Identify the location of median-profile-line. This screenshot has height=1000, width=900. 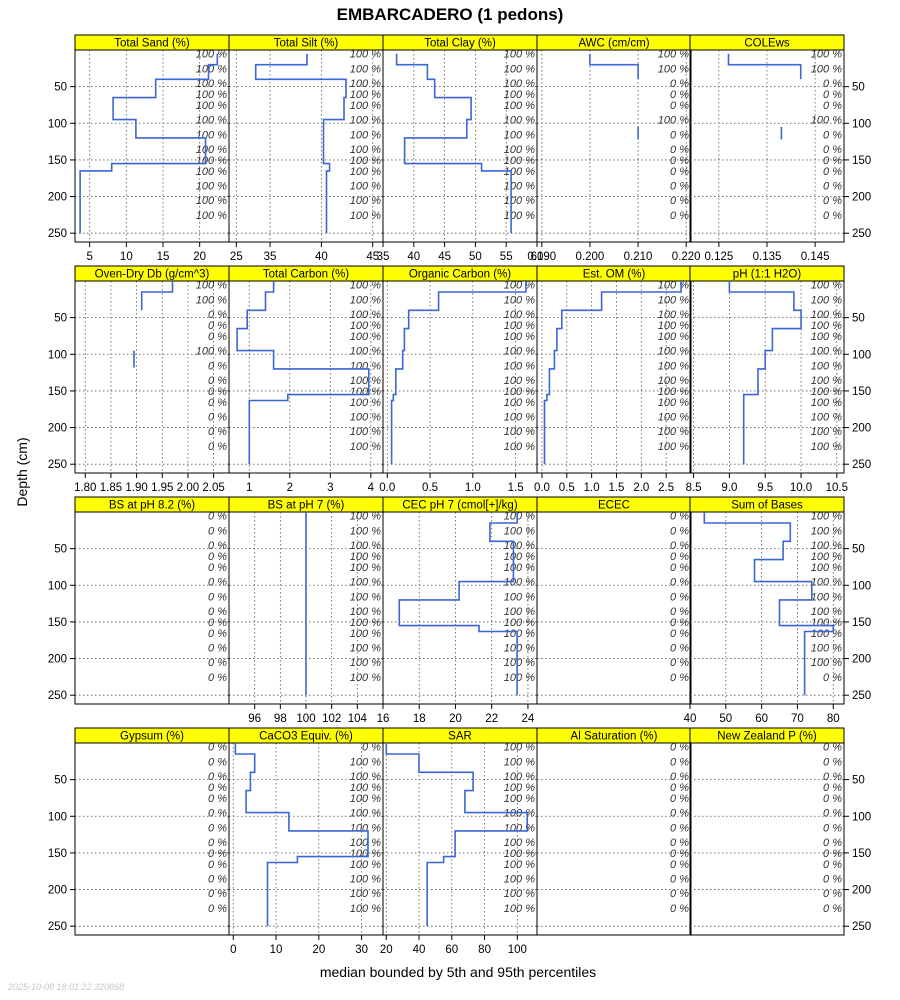
(301, 835).